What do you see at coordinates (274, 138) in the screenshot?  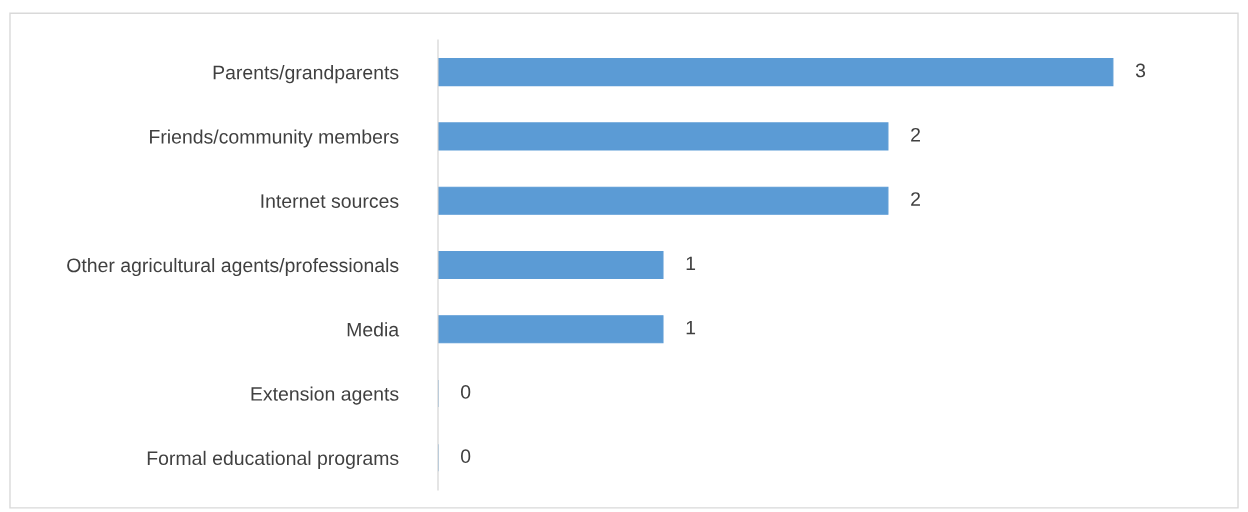 I see `y-tick-label: Friends/community members` at bounding box center [274, 138].